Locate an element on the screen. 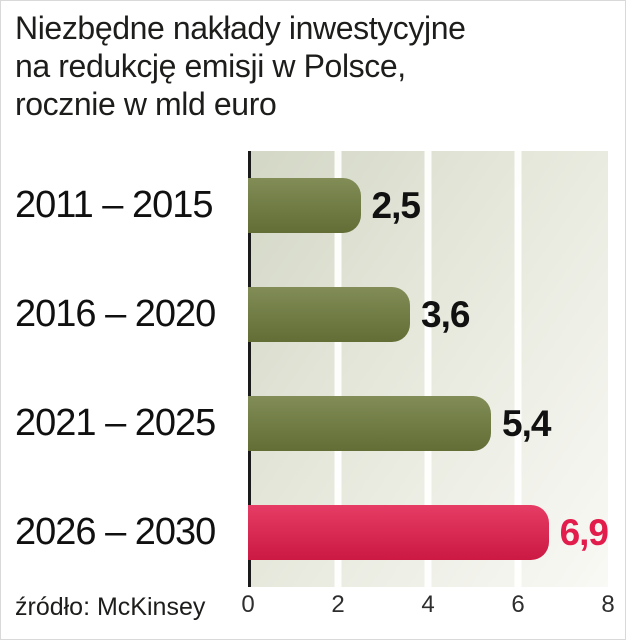 The image size is (626, 640). value-label: 3,6 is located at coordinates (445, 314).